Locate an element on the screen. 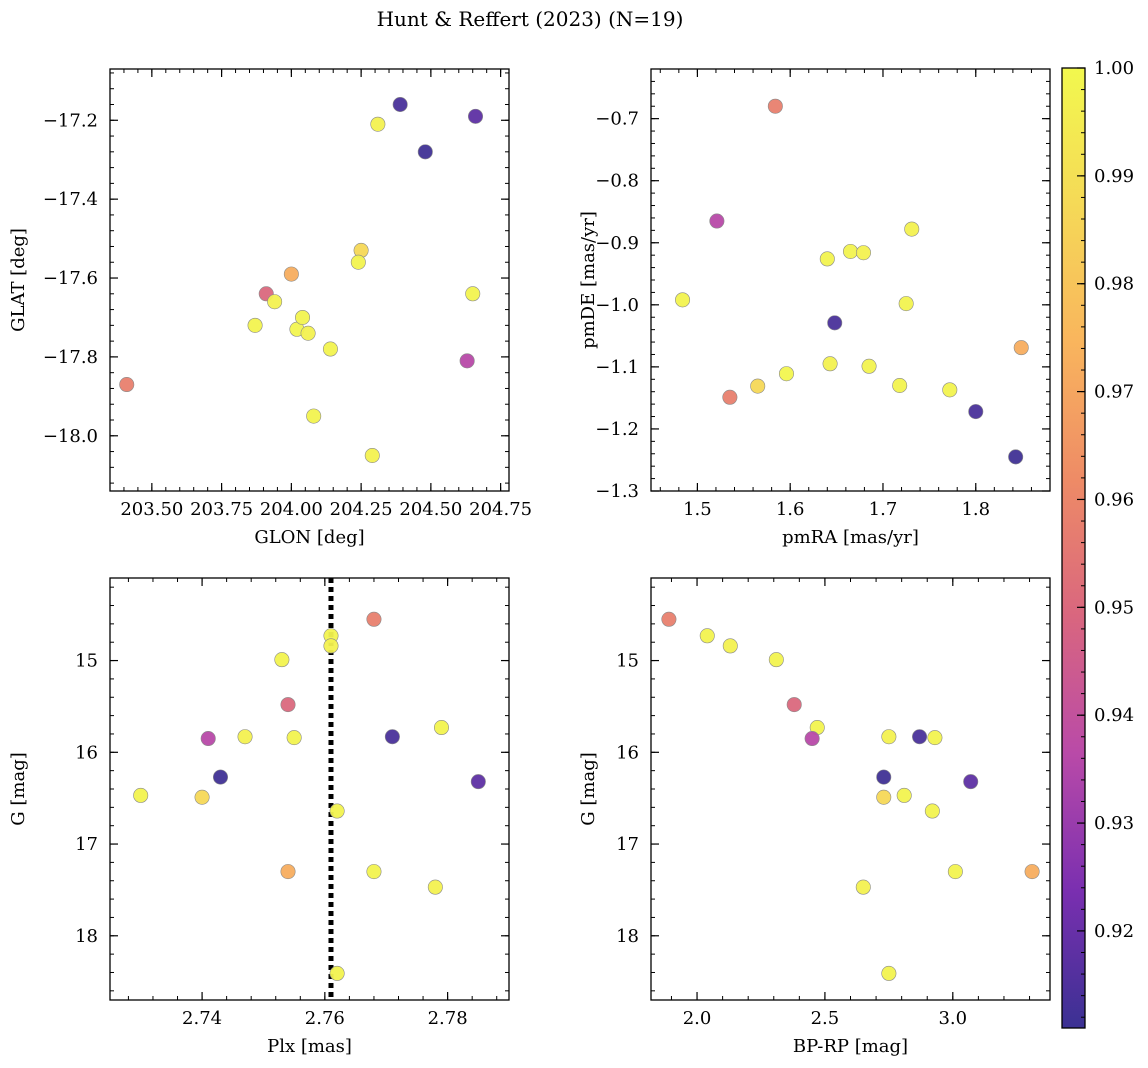 The image size is (1148, 1068). y-tick-label: −0.7 is located at coordinates (617, 119).